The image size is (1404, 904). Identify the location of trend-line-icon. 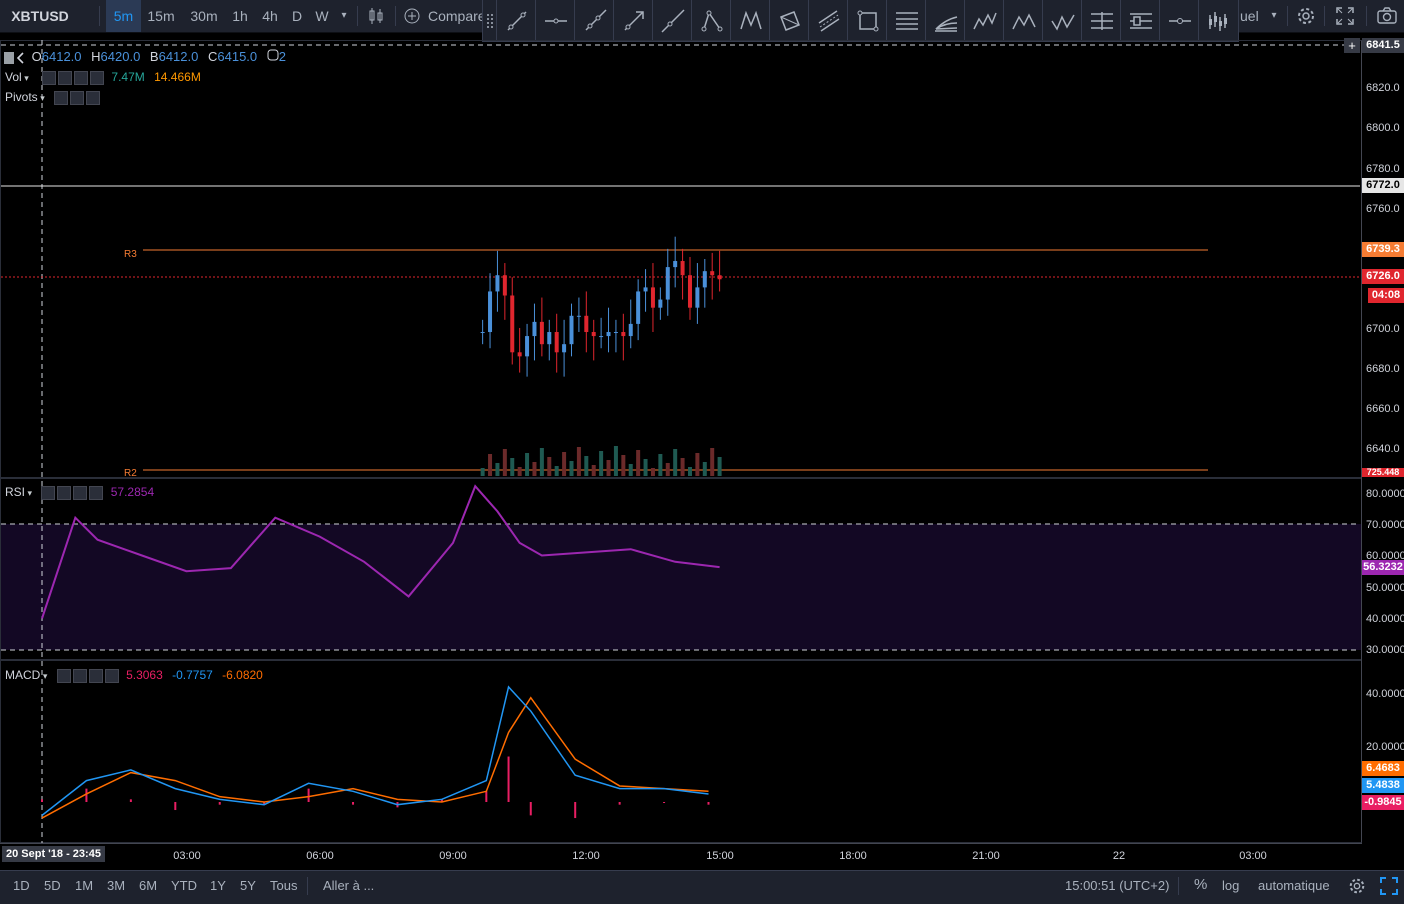
(516, 20).